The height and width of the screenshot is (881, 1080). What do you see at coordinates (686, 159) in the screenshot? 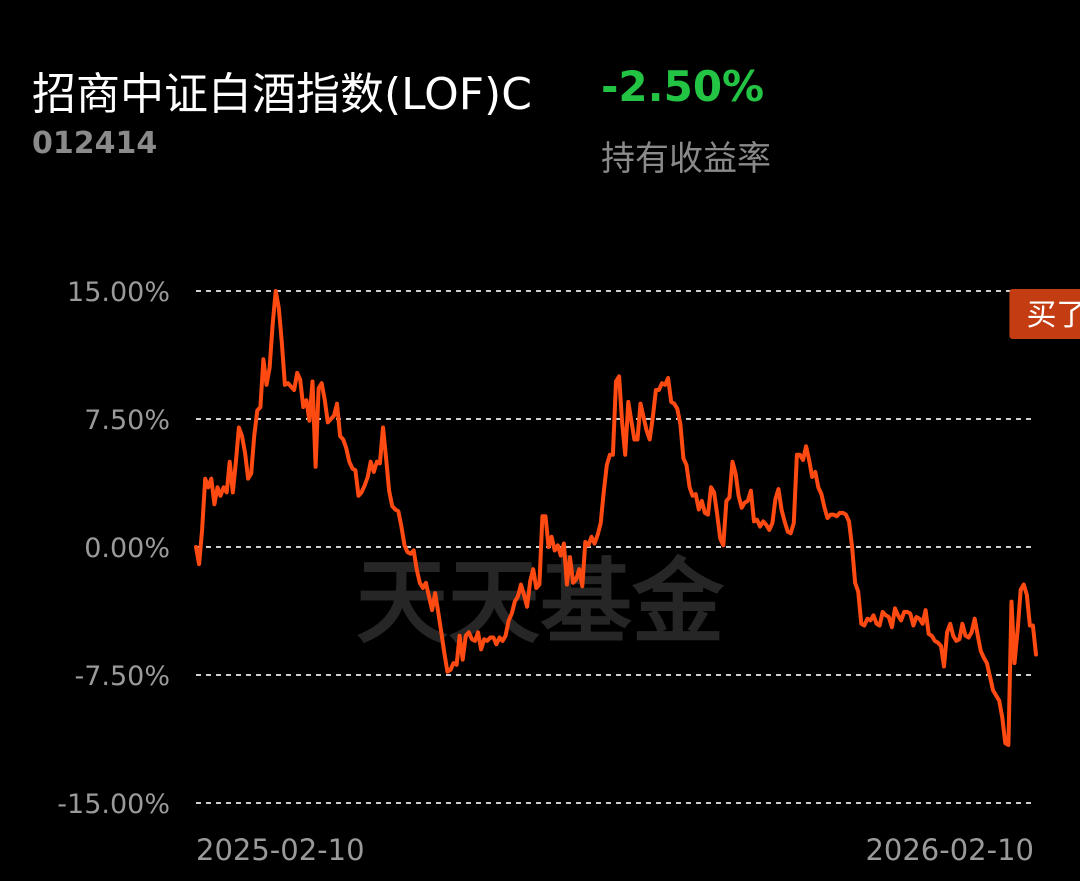
I see `holding-return-label: 持有收益率` at bounding box center [686, 159].